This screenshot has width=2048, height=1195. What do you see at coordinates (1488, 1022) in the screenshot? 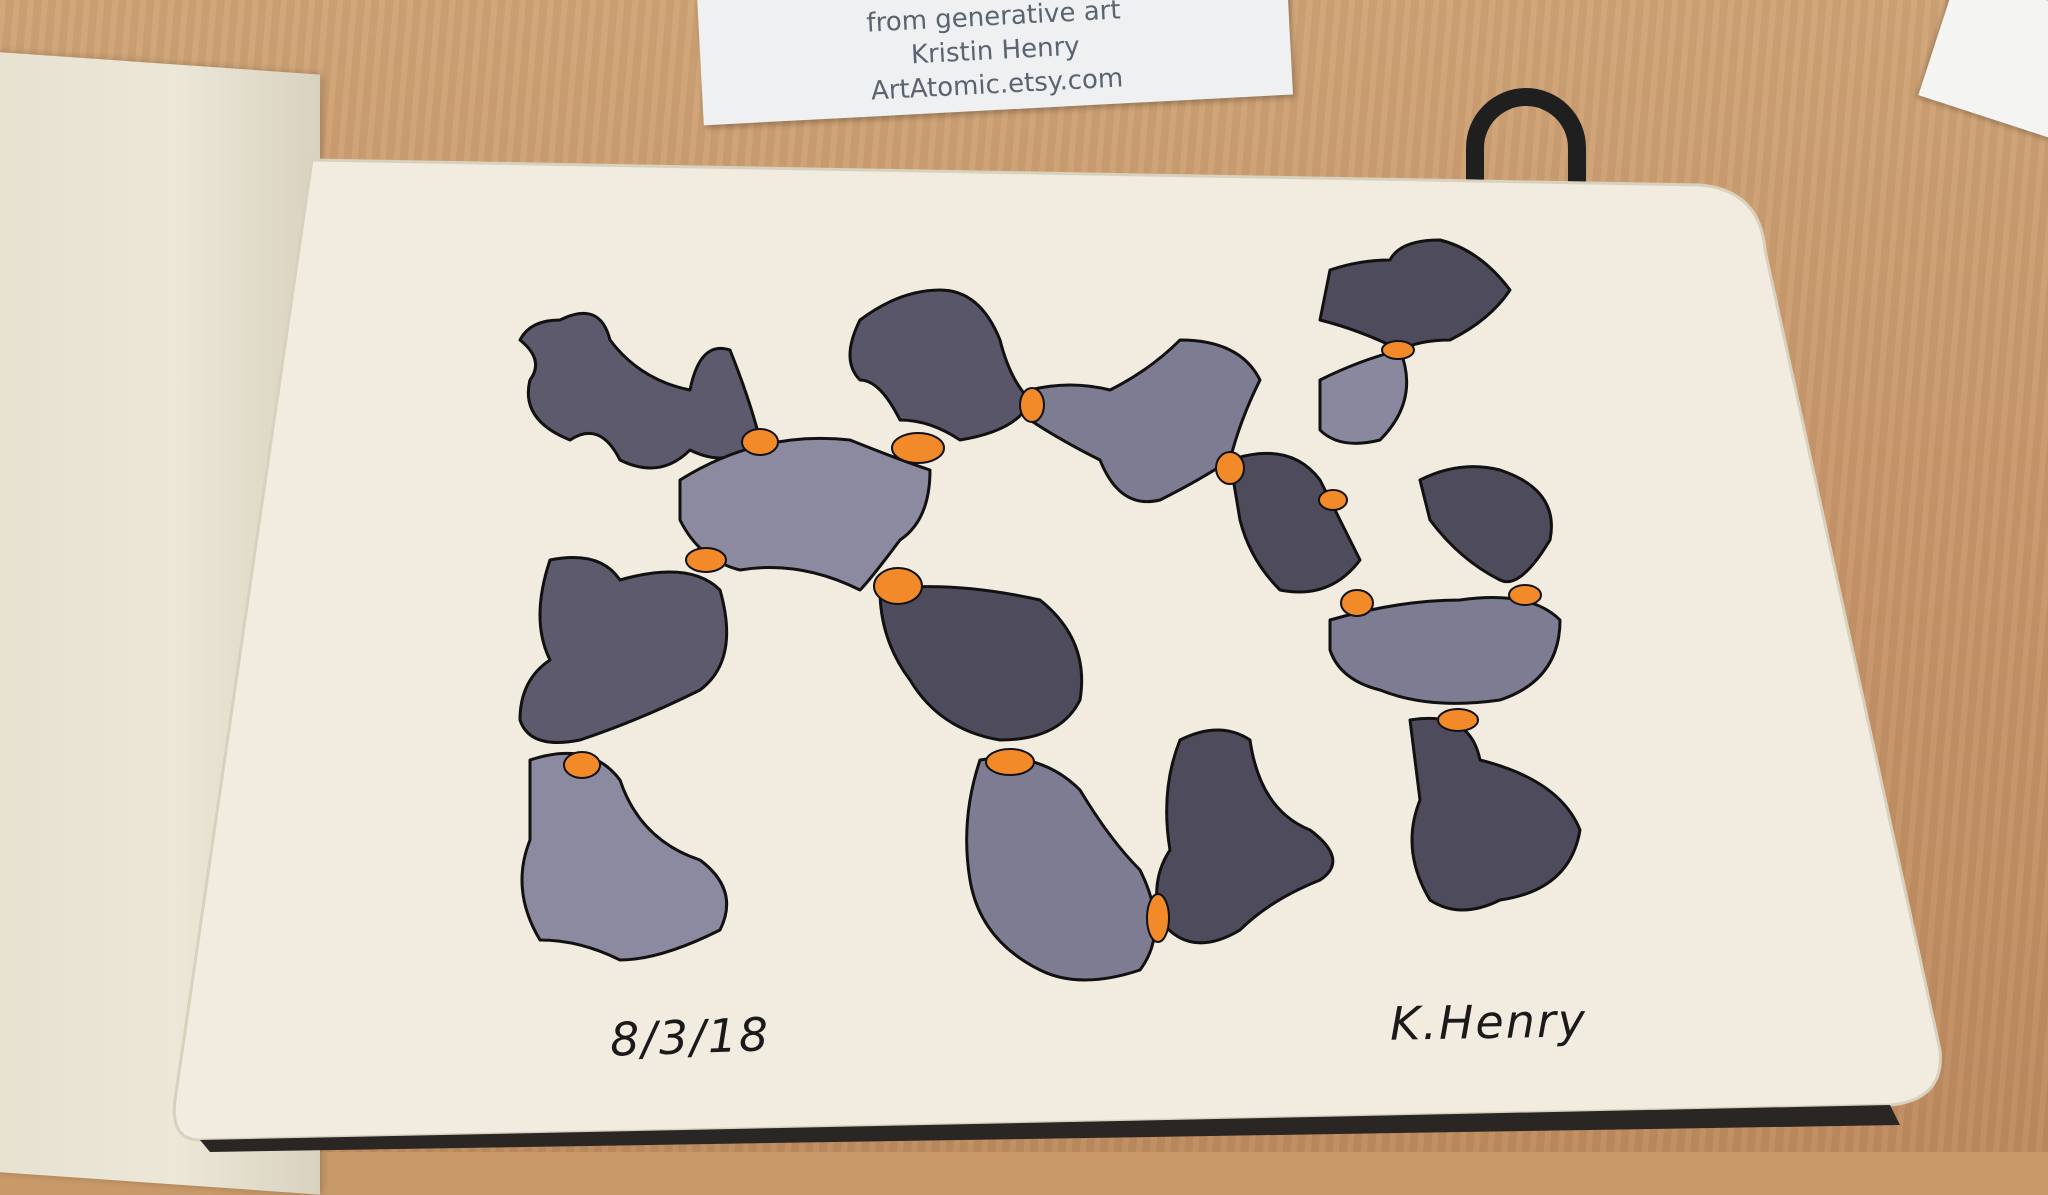
I see `artist-signature: K.Henry` at bounding box center [1488, 1022].